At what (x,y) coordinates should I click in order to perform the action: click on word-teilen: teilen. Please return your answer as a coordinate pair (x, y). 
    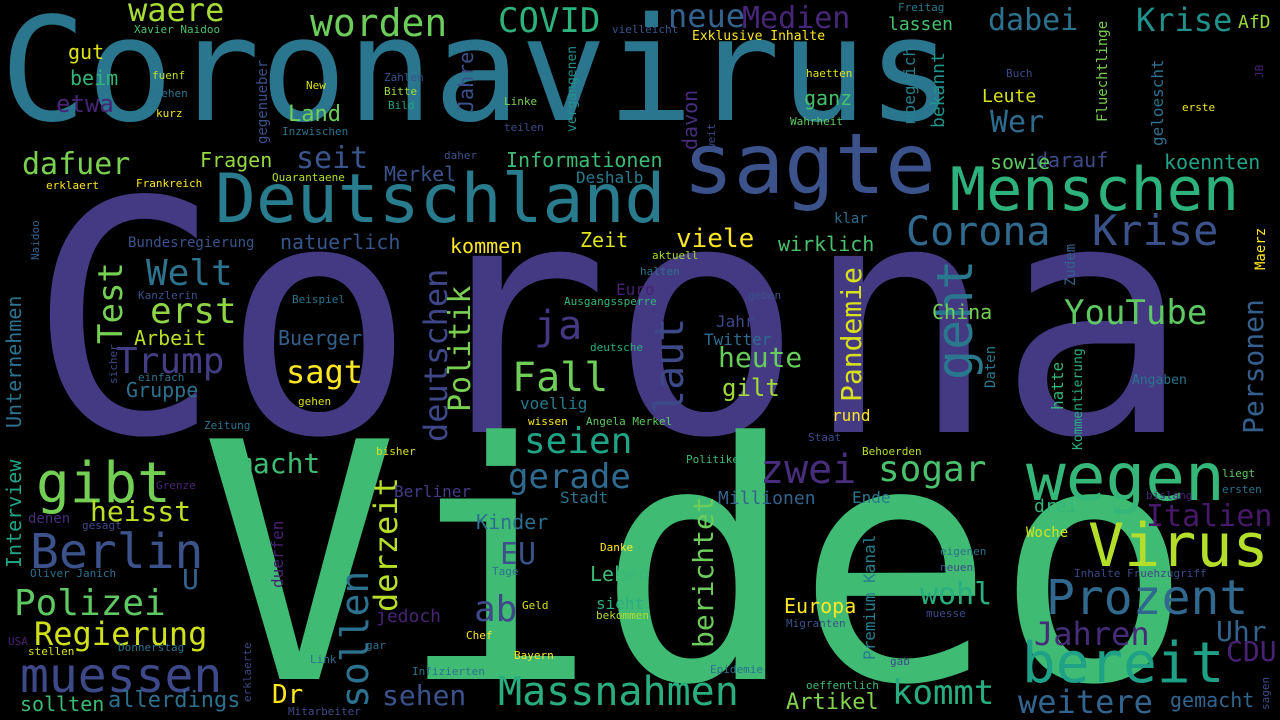
    Looking at the image, I should click on (524, 127).